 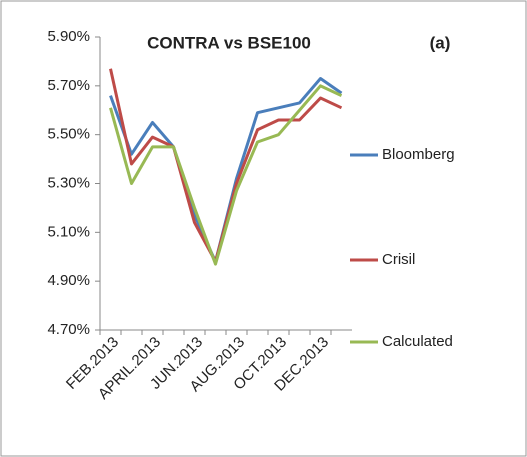 I want to click on legend-label: Bloomberg, so click(x=418, y=154).